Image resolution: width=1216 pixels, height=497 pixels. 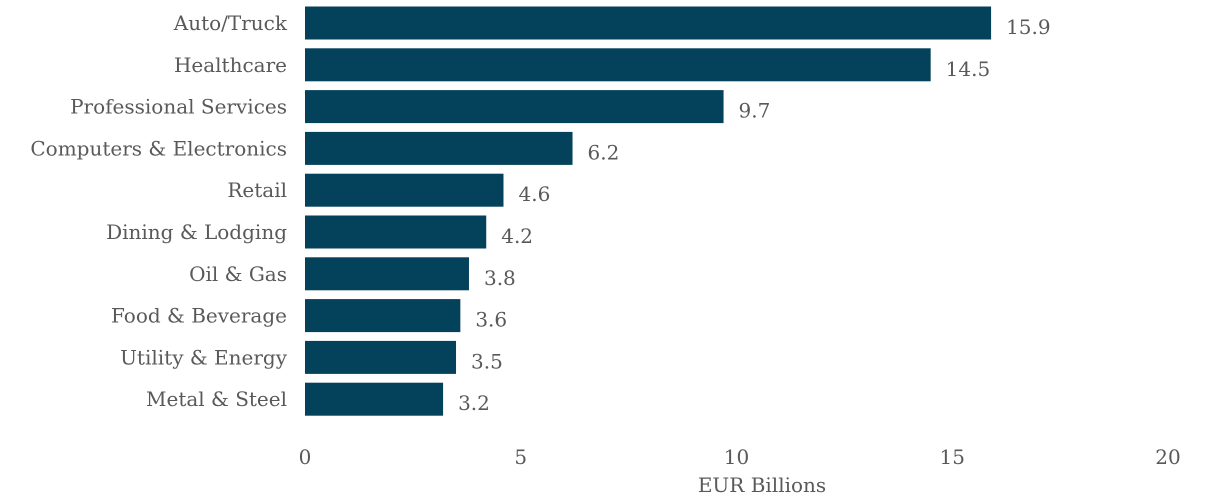 What do you see at coordinates (305, 457) in the screenshot?
I see `x-tick-label-0: 0` at bounding box center [305, 457].